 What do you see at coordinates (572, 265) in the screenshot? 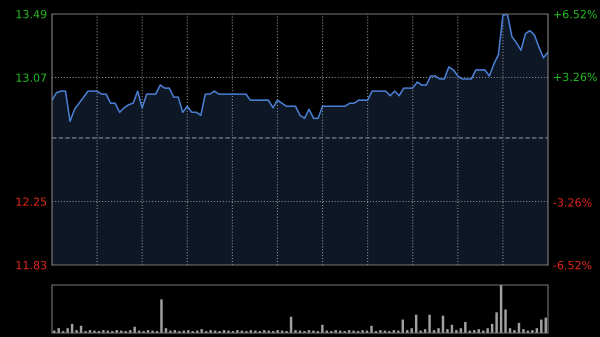
I see `y2-tick-label: -6.52%` at bounding box center [572, 265].